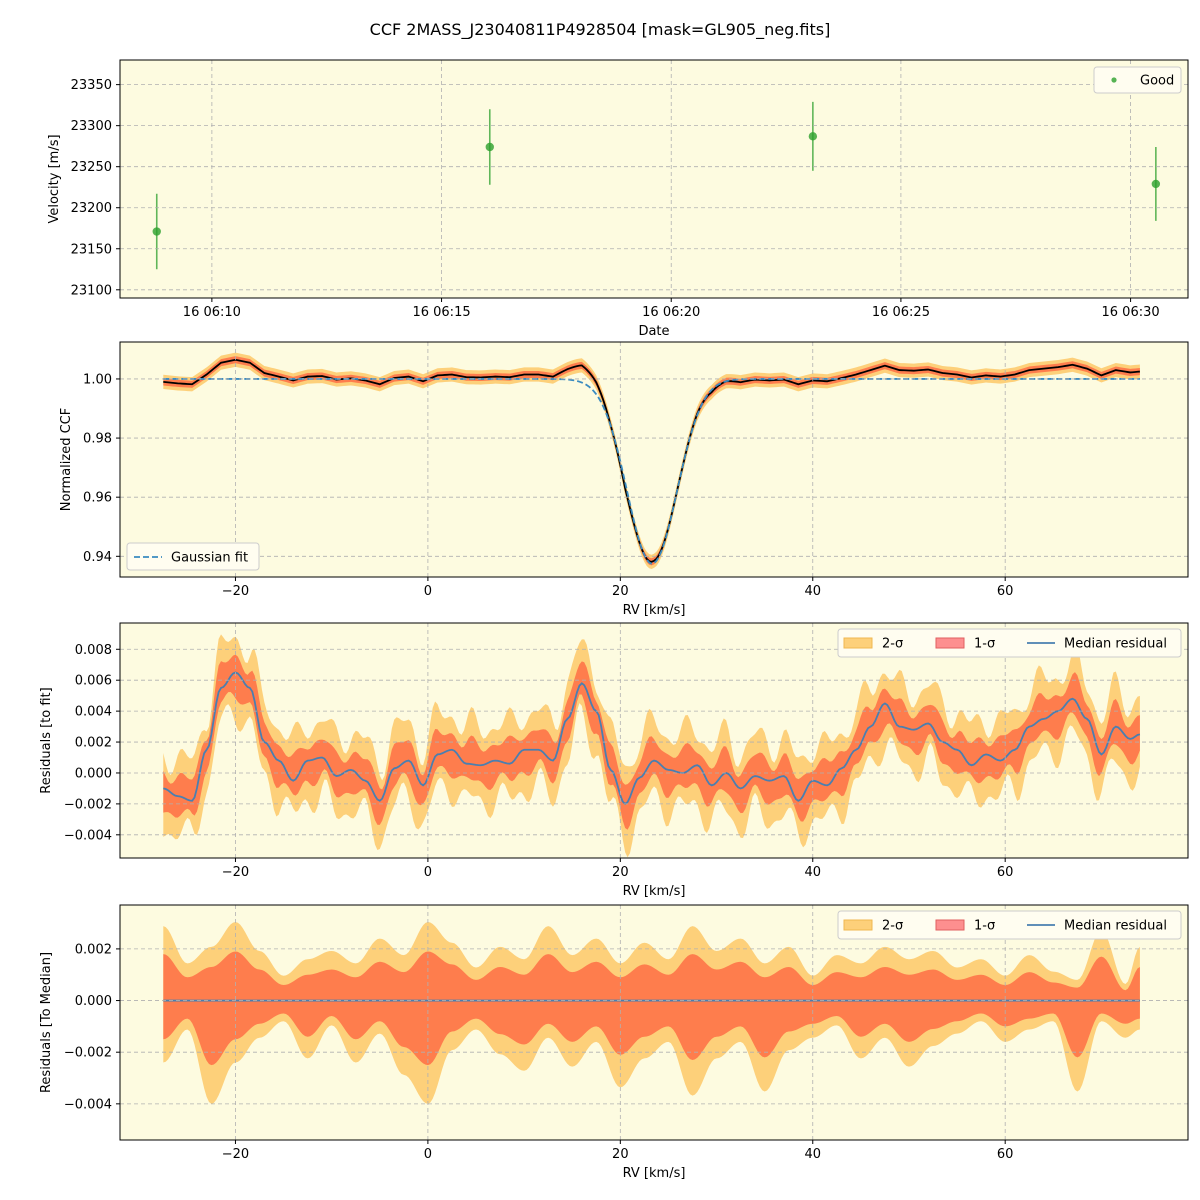 This screenshot has height=1200, width=1200. I want to click on legend: Gaussian fit, so click(193, 556).